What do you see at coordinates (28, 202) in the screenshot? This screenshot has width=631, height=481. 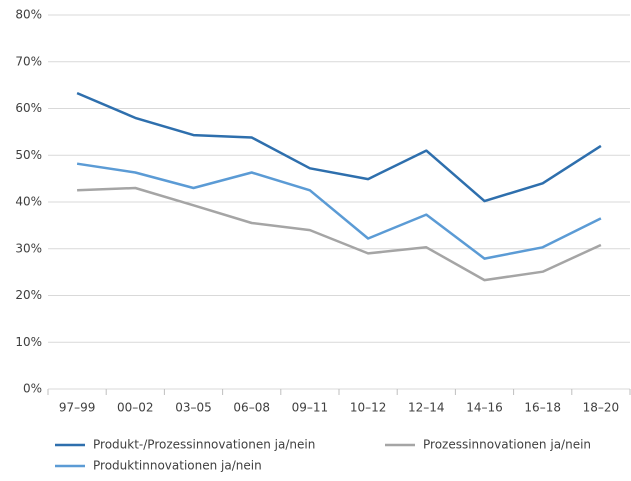 I see `y-tick-label: 40%` at bounding box center [28, 202].